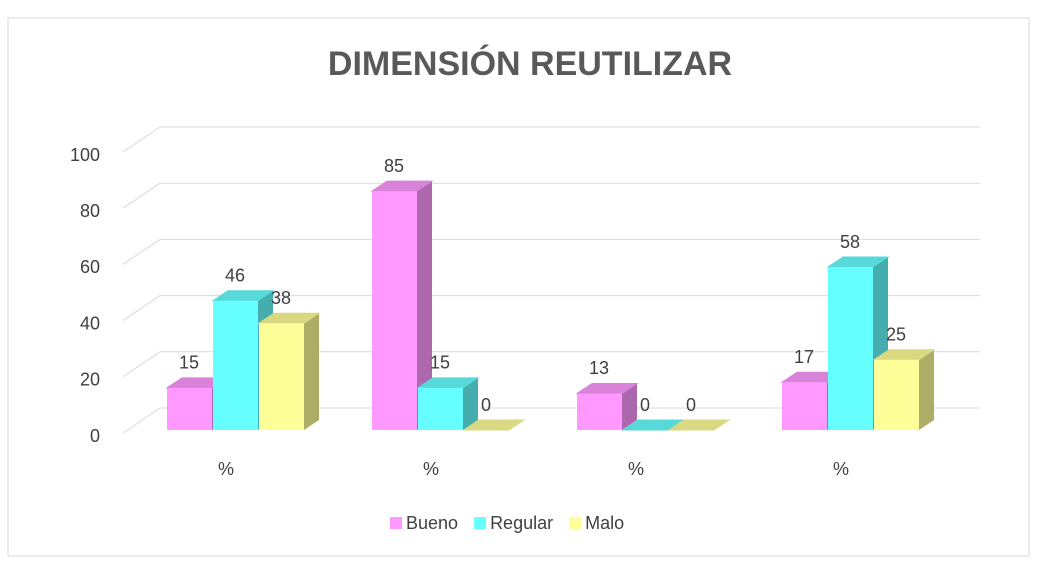 The width and height of the screenshot is (1037, 562). I want to click on y-tick-label: 100, so click(85, 155).